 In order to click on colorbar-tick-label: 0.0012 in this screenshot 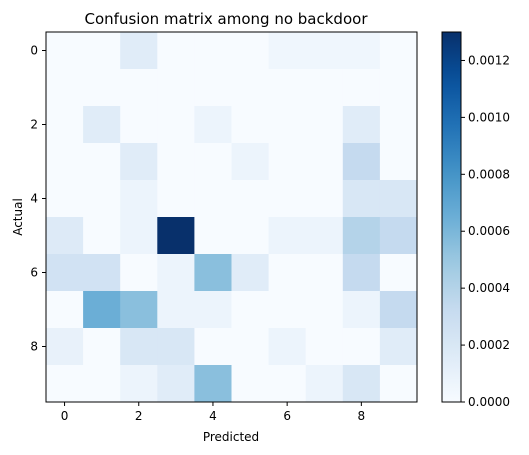, I will do `click(489, 60)`.